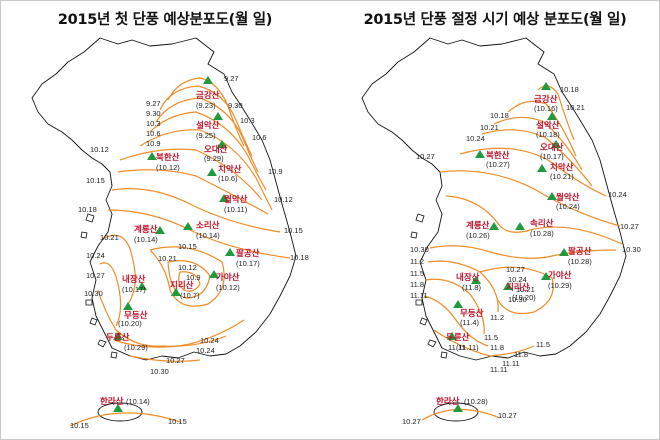 This screenshot has height=440, width=660. What do you see at coordinates (472, 287) in the screenshot?
I see `mountain-date: (11.8)` at bounding box center [472, 287].